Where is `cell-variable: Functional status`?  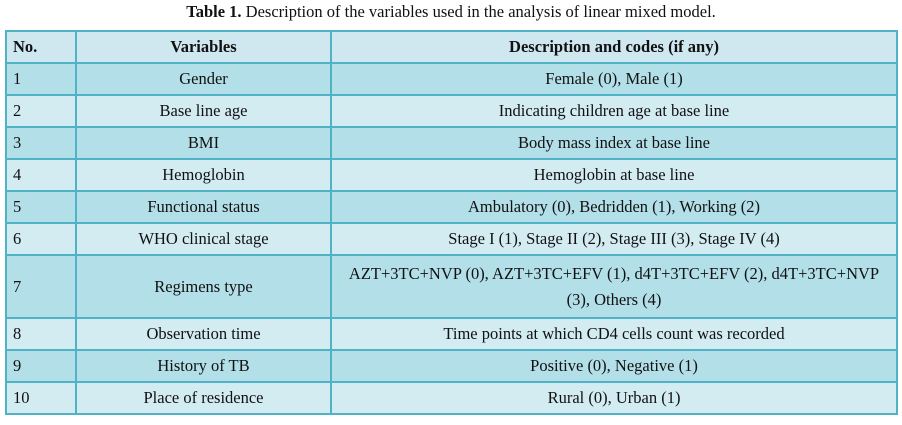
cell-variable: Functional status is located at coordinates (203, 207).